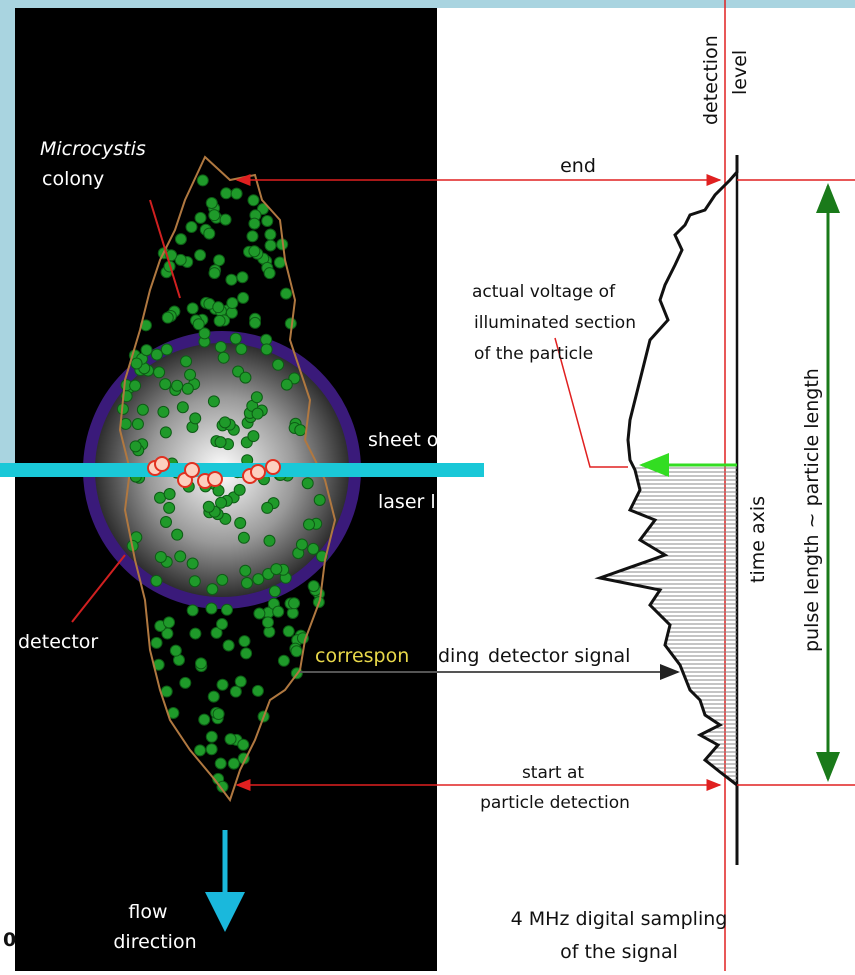  I want to click on detector-label: detector, so click(58, 642).